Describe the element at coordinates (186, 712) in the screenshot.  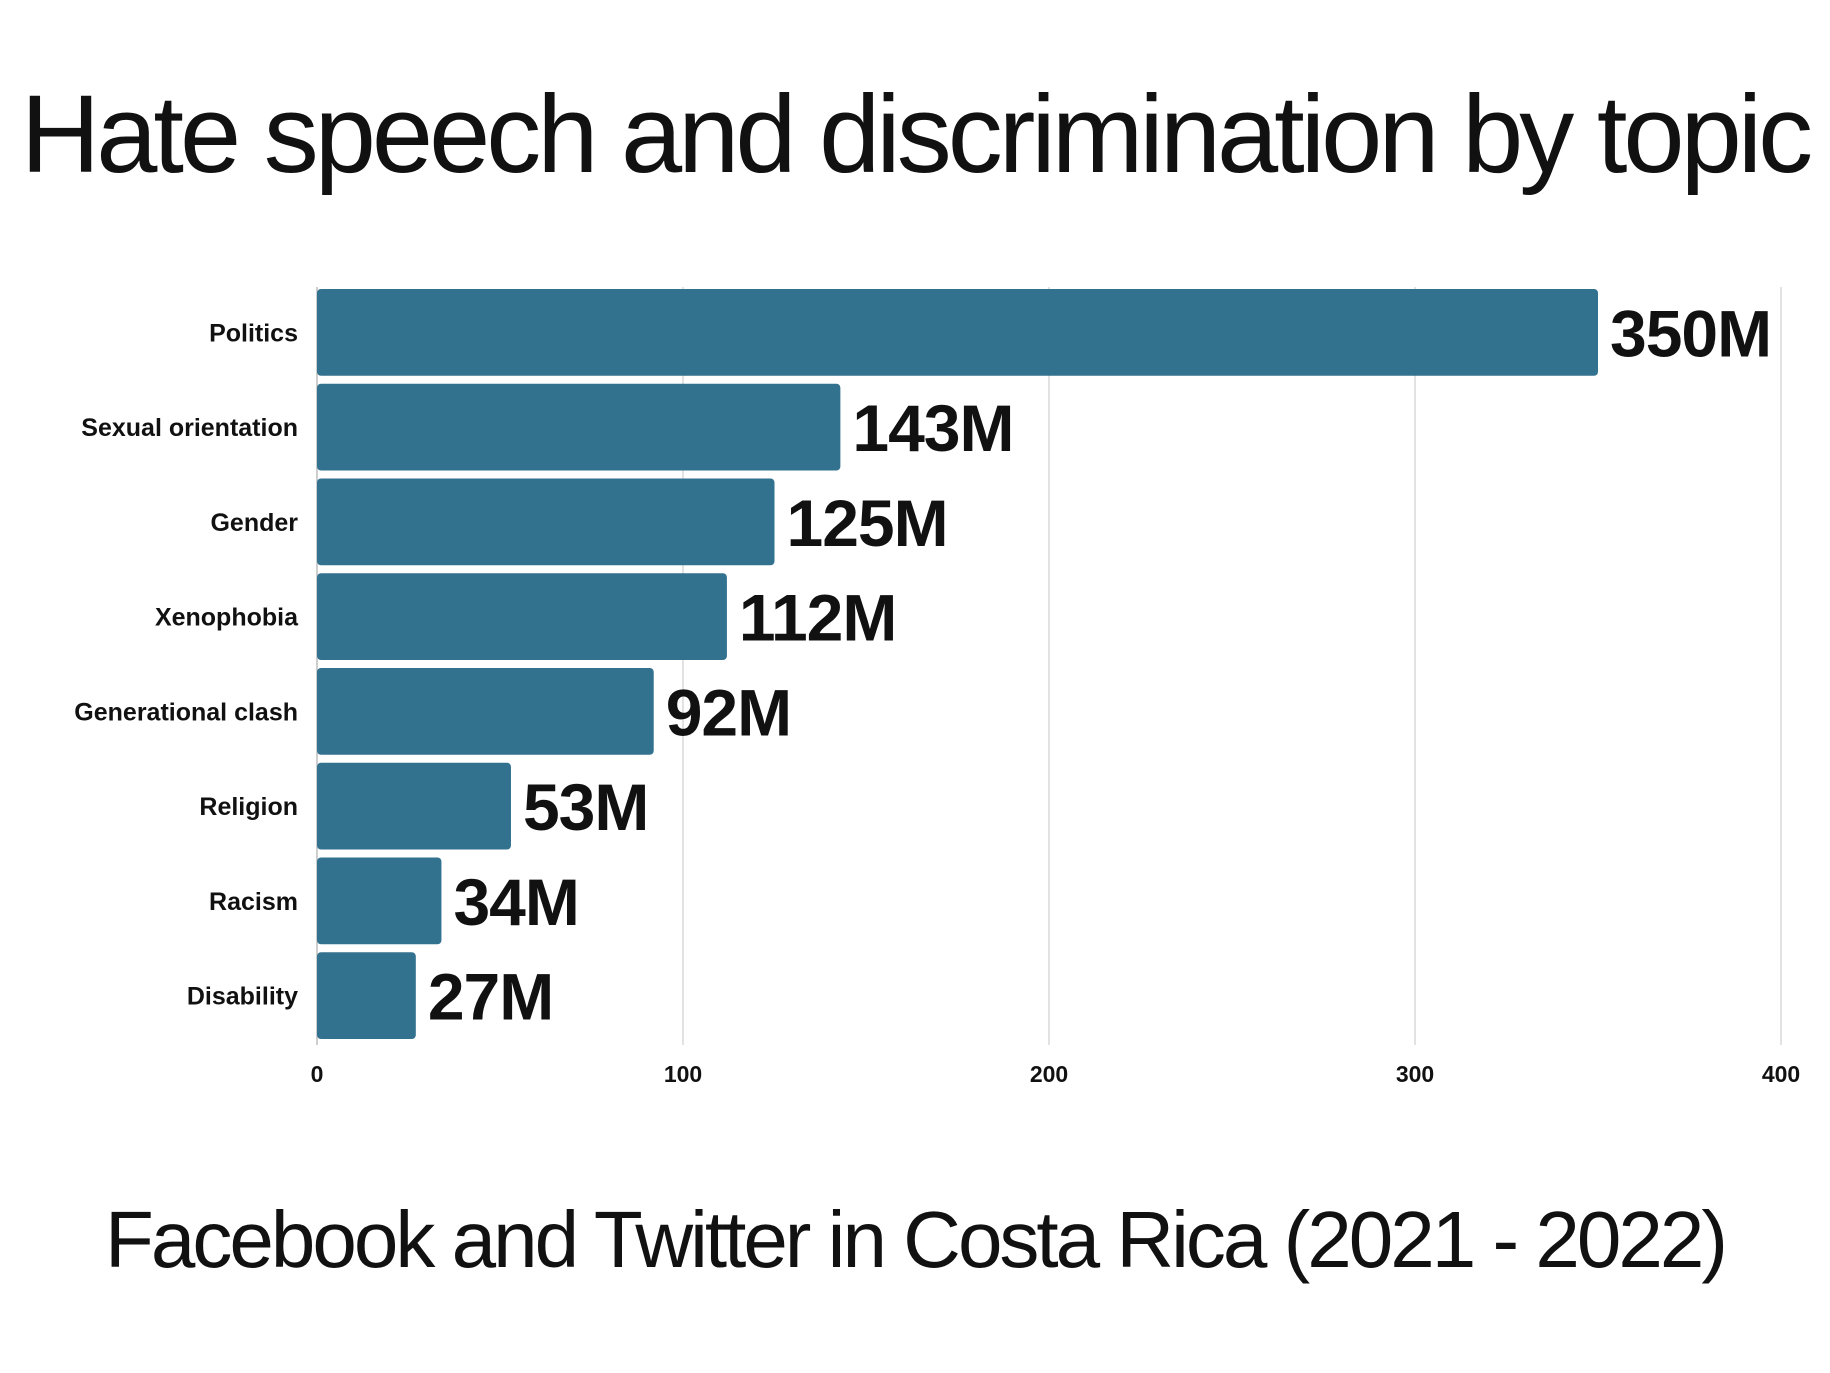
I see `category-label: Generational clash` at that location.